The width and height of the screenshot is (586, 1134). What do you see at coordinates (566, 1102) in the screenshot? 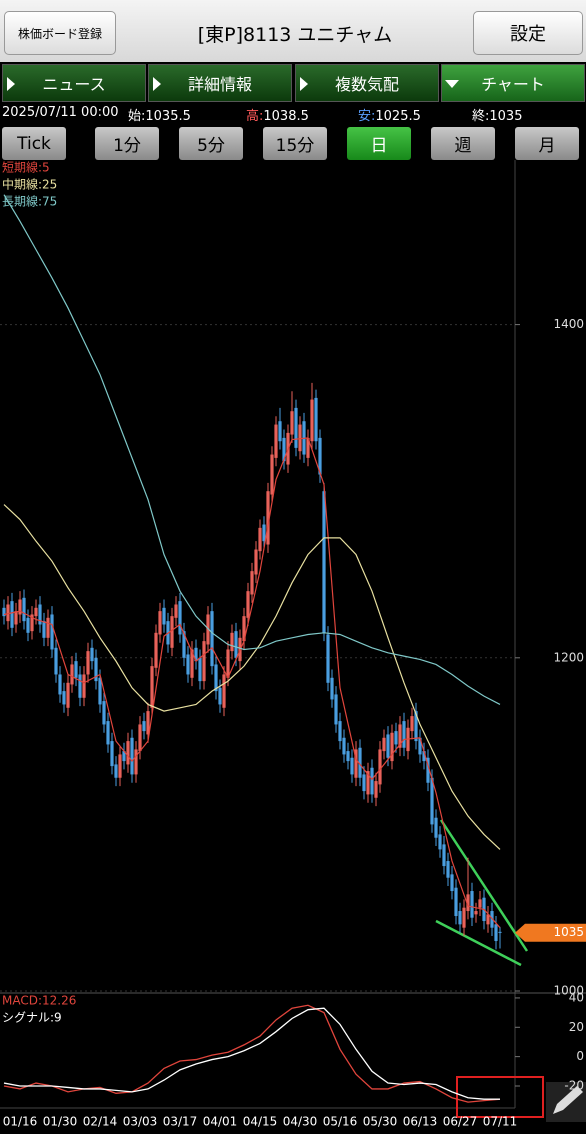
I see `edit-icon` at bounding box center [566, 1102].